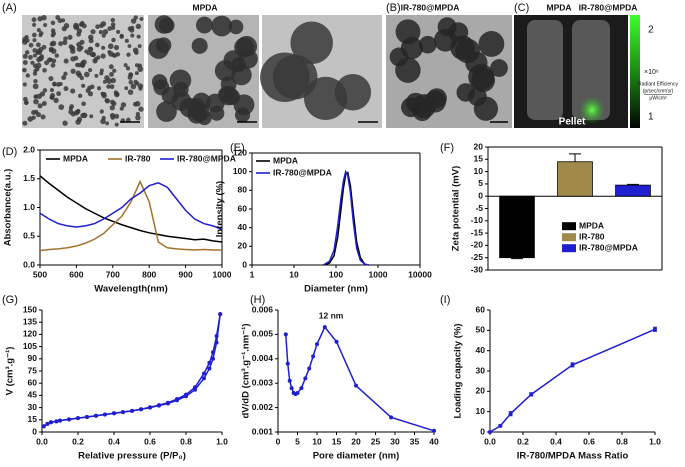 This screenshot has height=467, width=685. Describe the element at coordinates (556, 441) in the screenshot. I see `x-tick-label: 0.4` at that location.